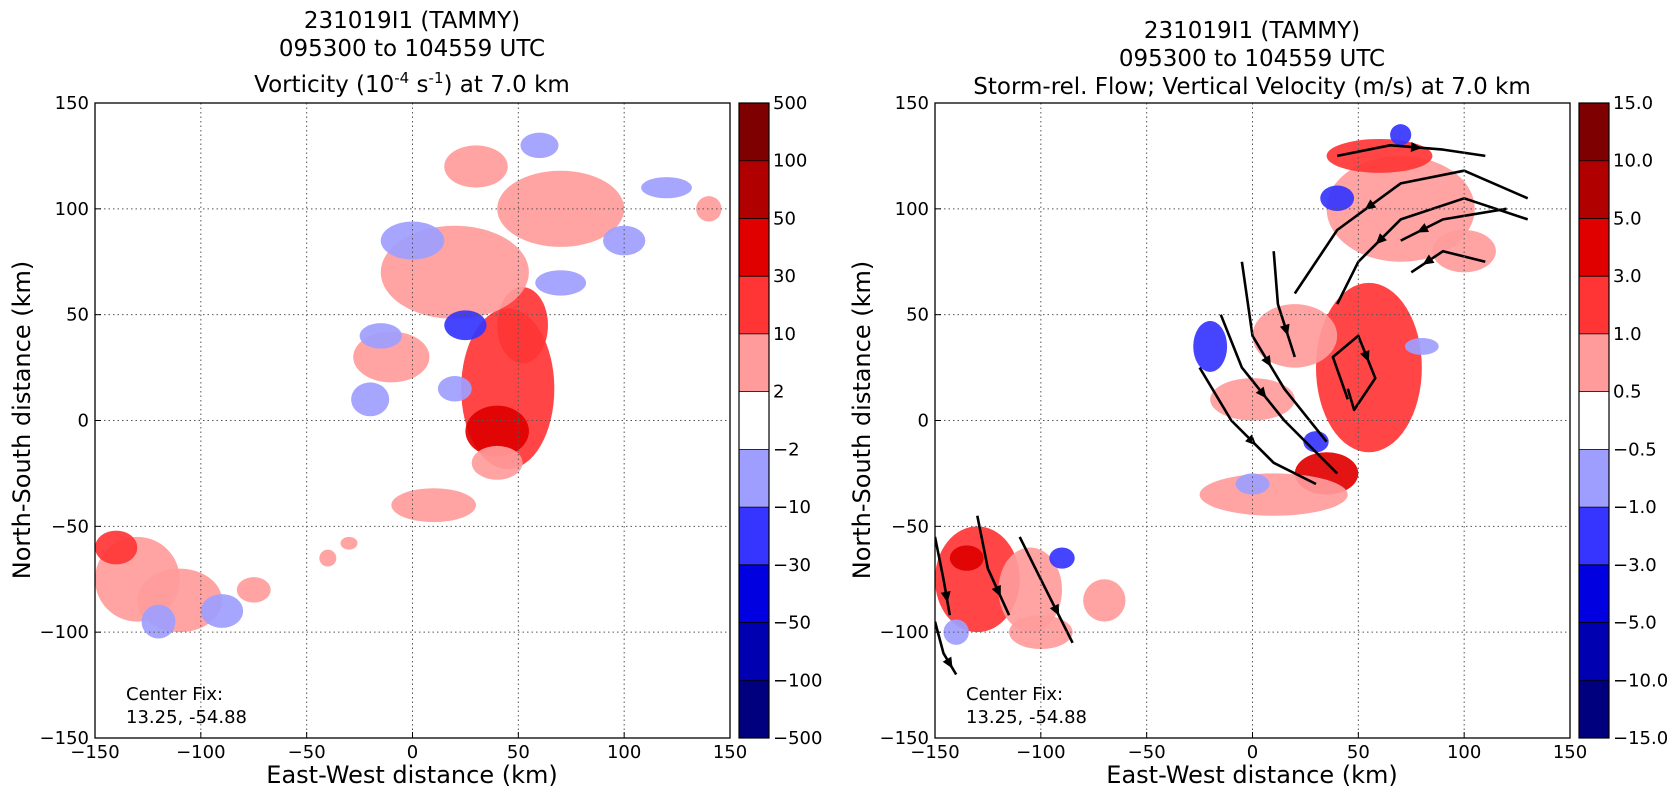 The image size is (1677, 797). Describe the element at coordinates (1627, 334) in the screenshot. I see `colorbar-tick-label: 1.0` at that location.